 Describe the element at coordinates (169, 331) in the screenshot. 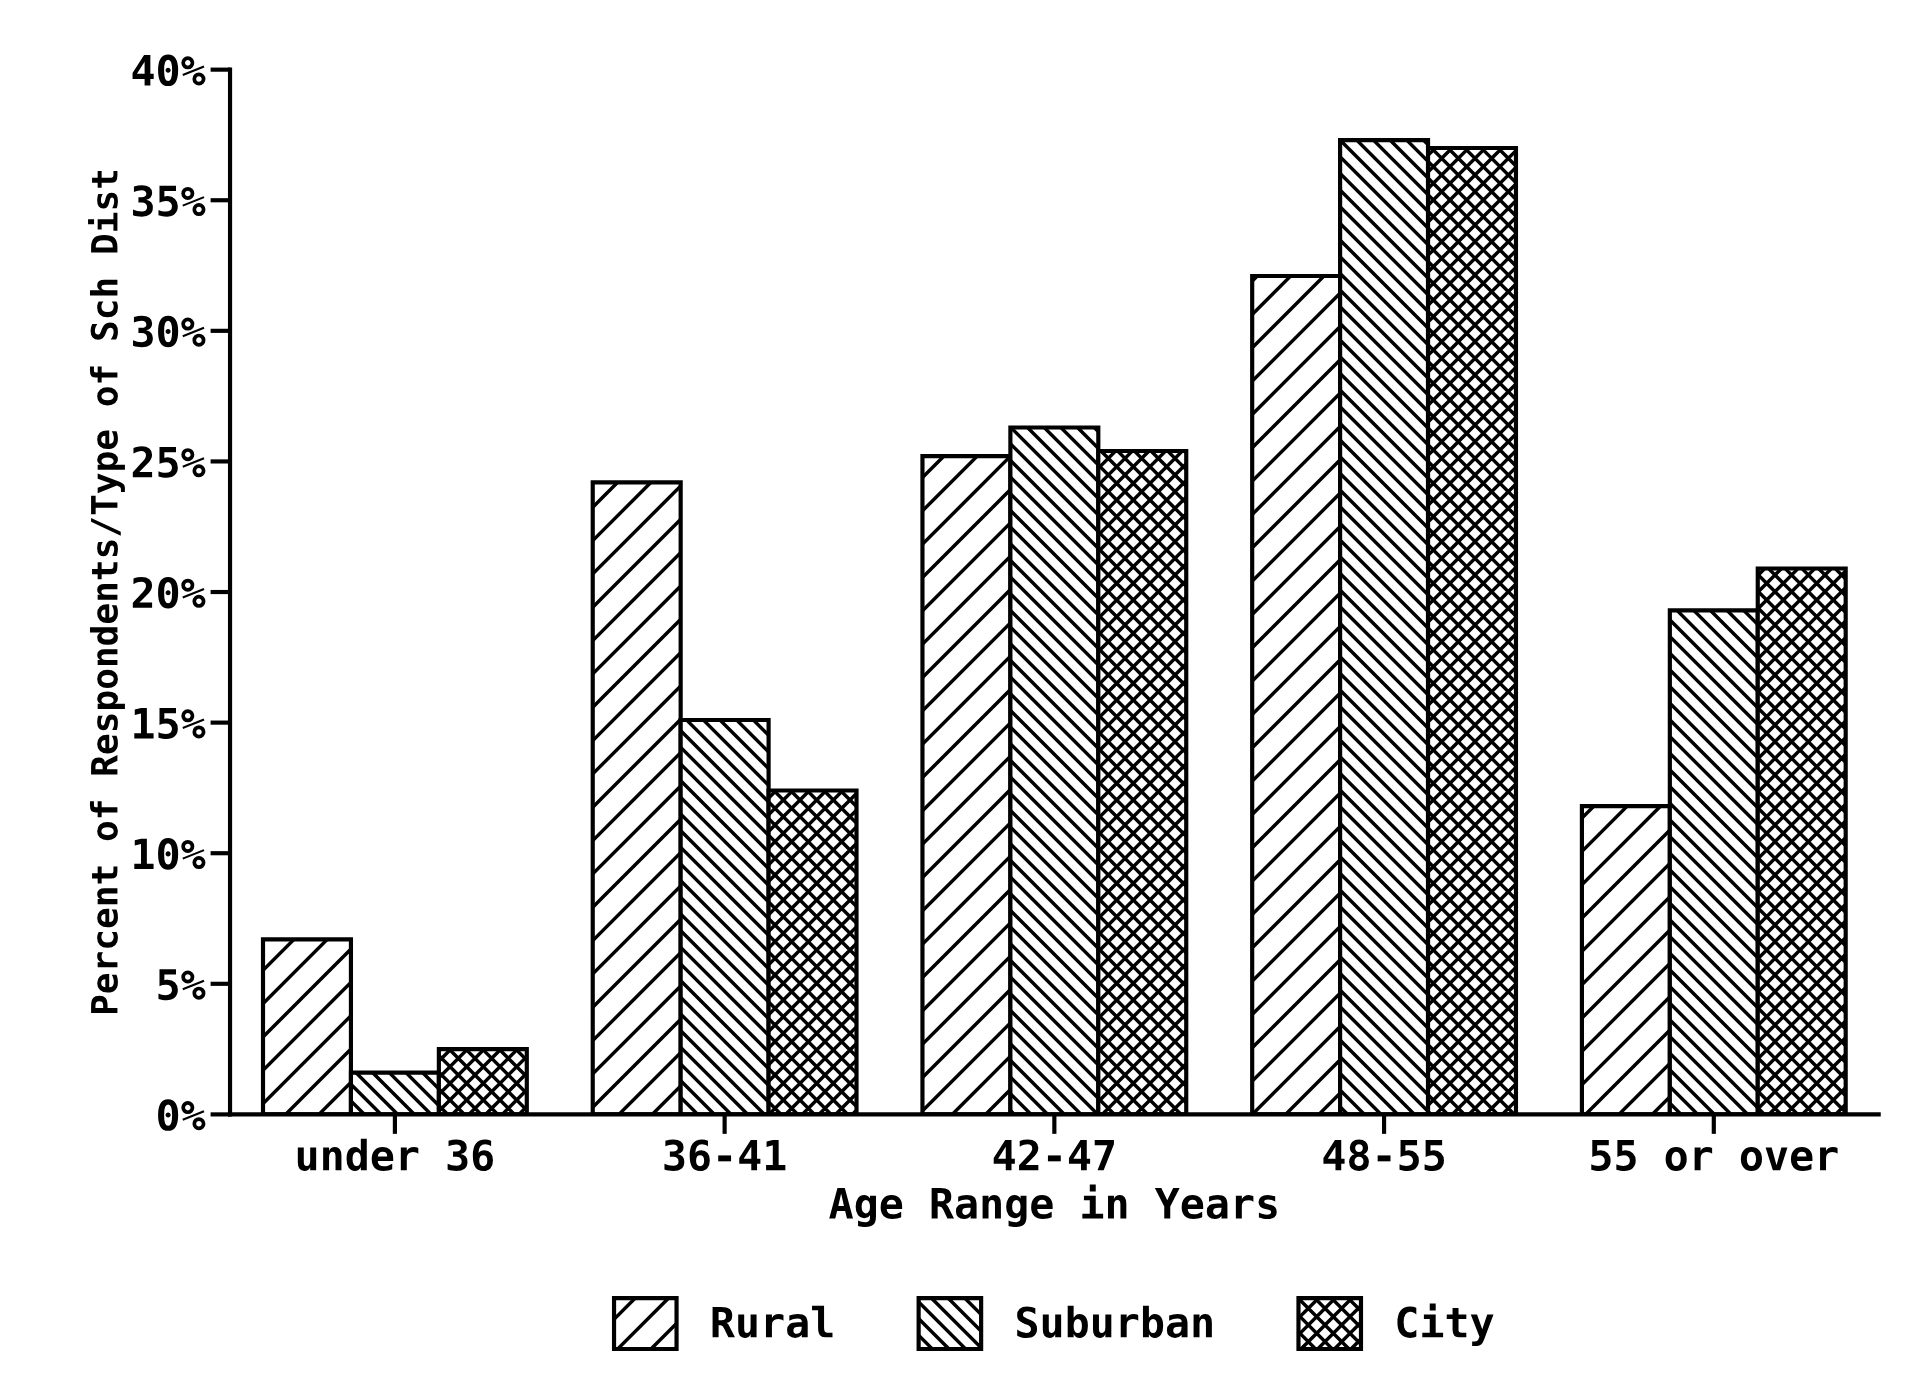

I see `y-tick-label: 30%` at that location.